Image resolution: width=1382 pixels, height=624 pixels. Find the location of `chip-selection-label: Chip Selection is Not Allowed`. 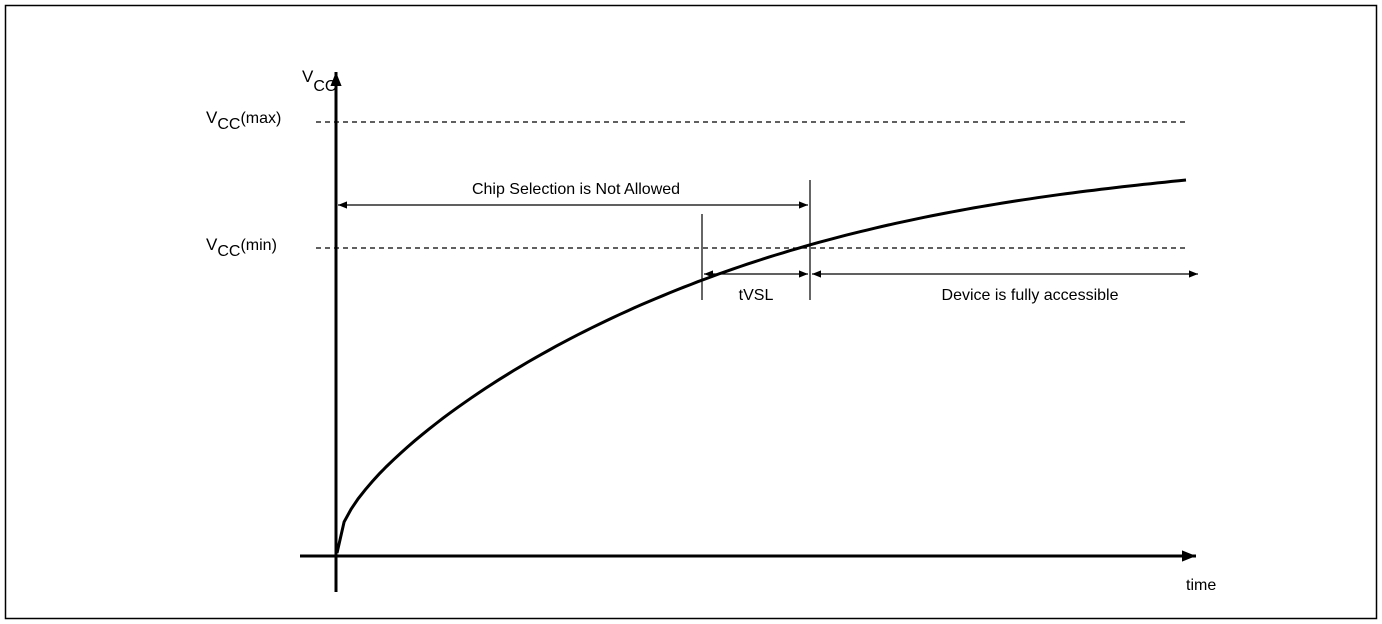

chip-selection-label: Chip Selection is Not Allowed is located at coordinates (576, 189).